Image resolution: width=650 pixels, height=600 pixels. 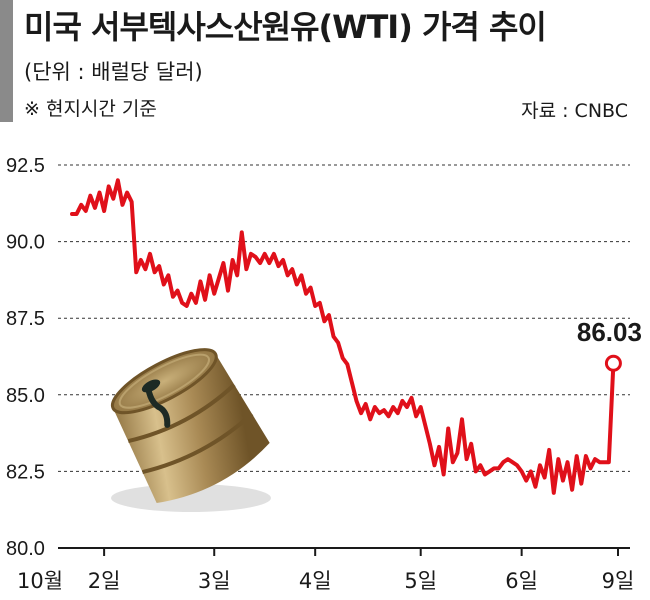 I want to click on last-value-label: 86.03, so click(x=609, y=332).